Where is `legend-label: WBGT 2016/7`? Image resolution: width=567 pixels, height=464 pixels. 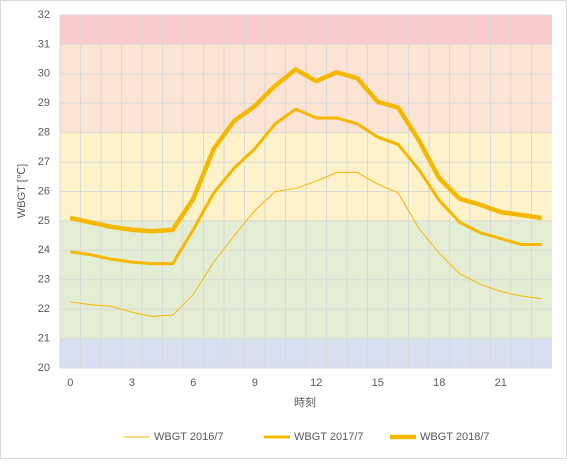 legend-label: WBGT 2016/7 is located at coordinates (189, 437).